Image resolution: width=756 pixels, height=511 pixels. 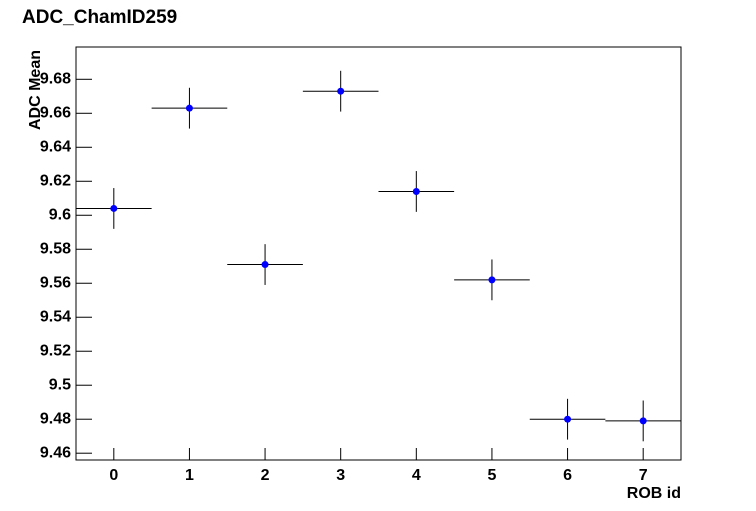 What do you see at coordinates (55, 282) in the screenshot?
I see `y-tick-label: 9.56` at bounding box center [55, 282].